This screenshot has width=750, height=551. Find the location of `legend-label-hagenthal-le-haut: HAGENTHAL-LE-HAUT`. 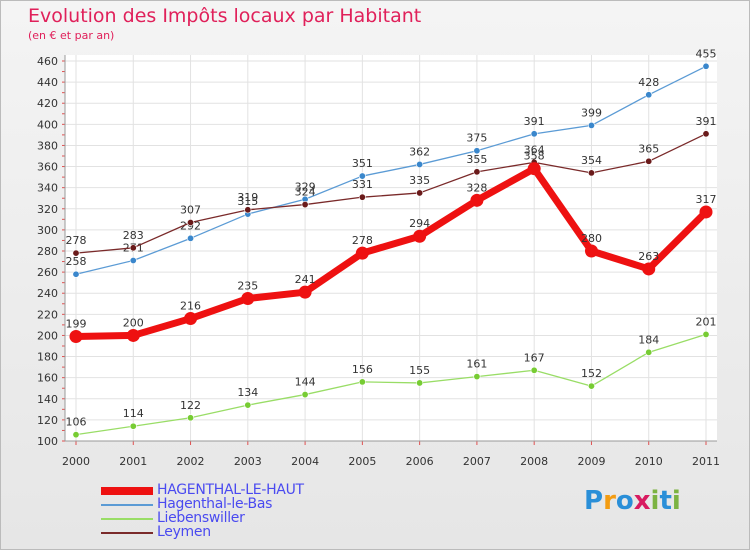

legend-label-hagenthal-le-haut: HAGENTHAL-LE-HAUT is located at coordinates (230, 490).